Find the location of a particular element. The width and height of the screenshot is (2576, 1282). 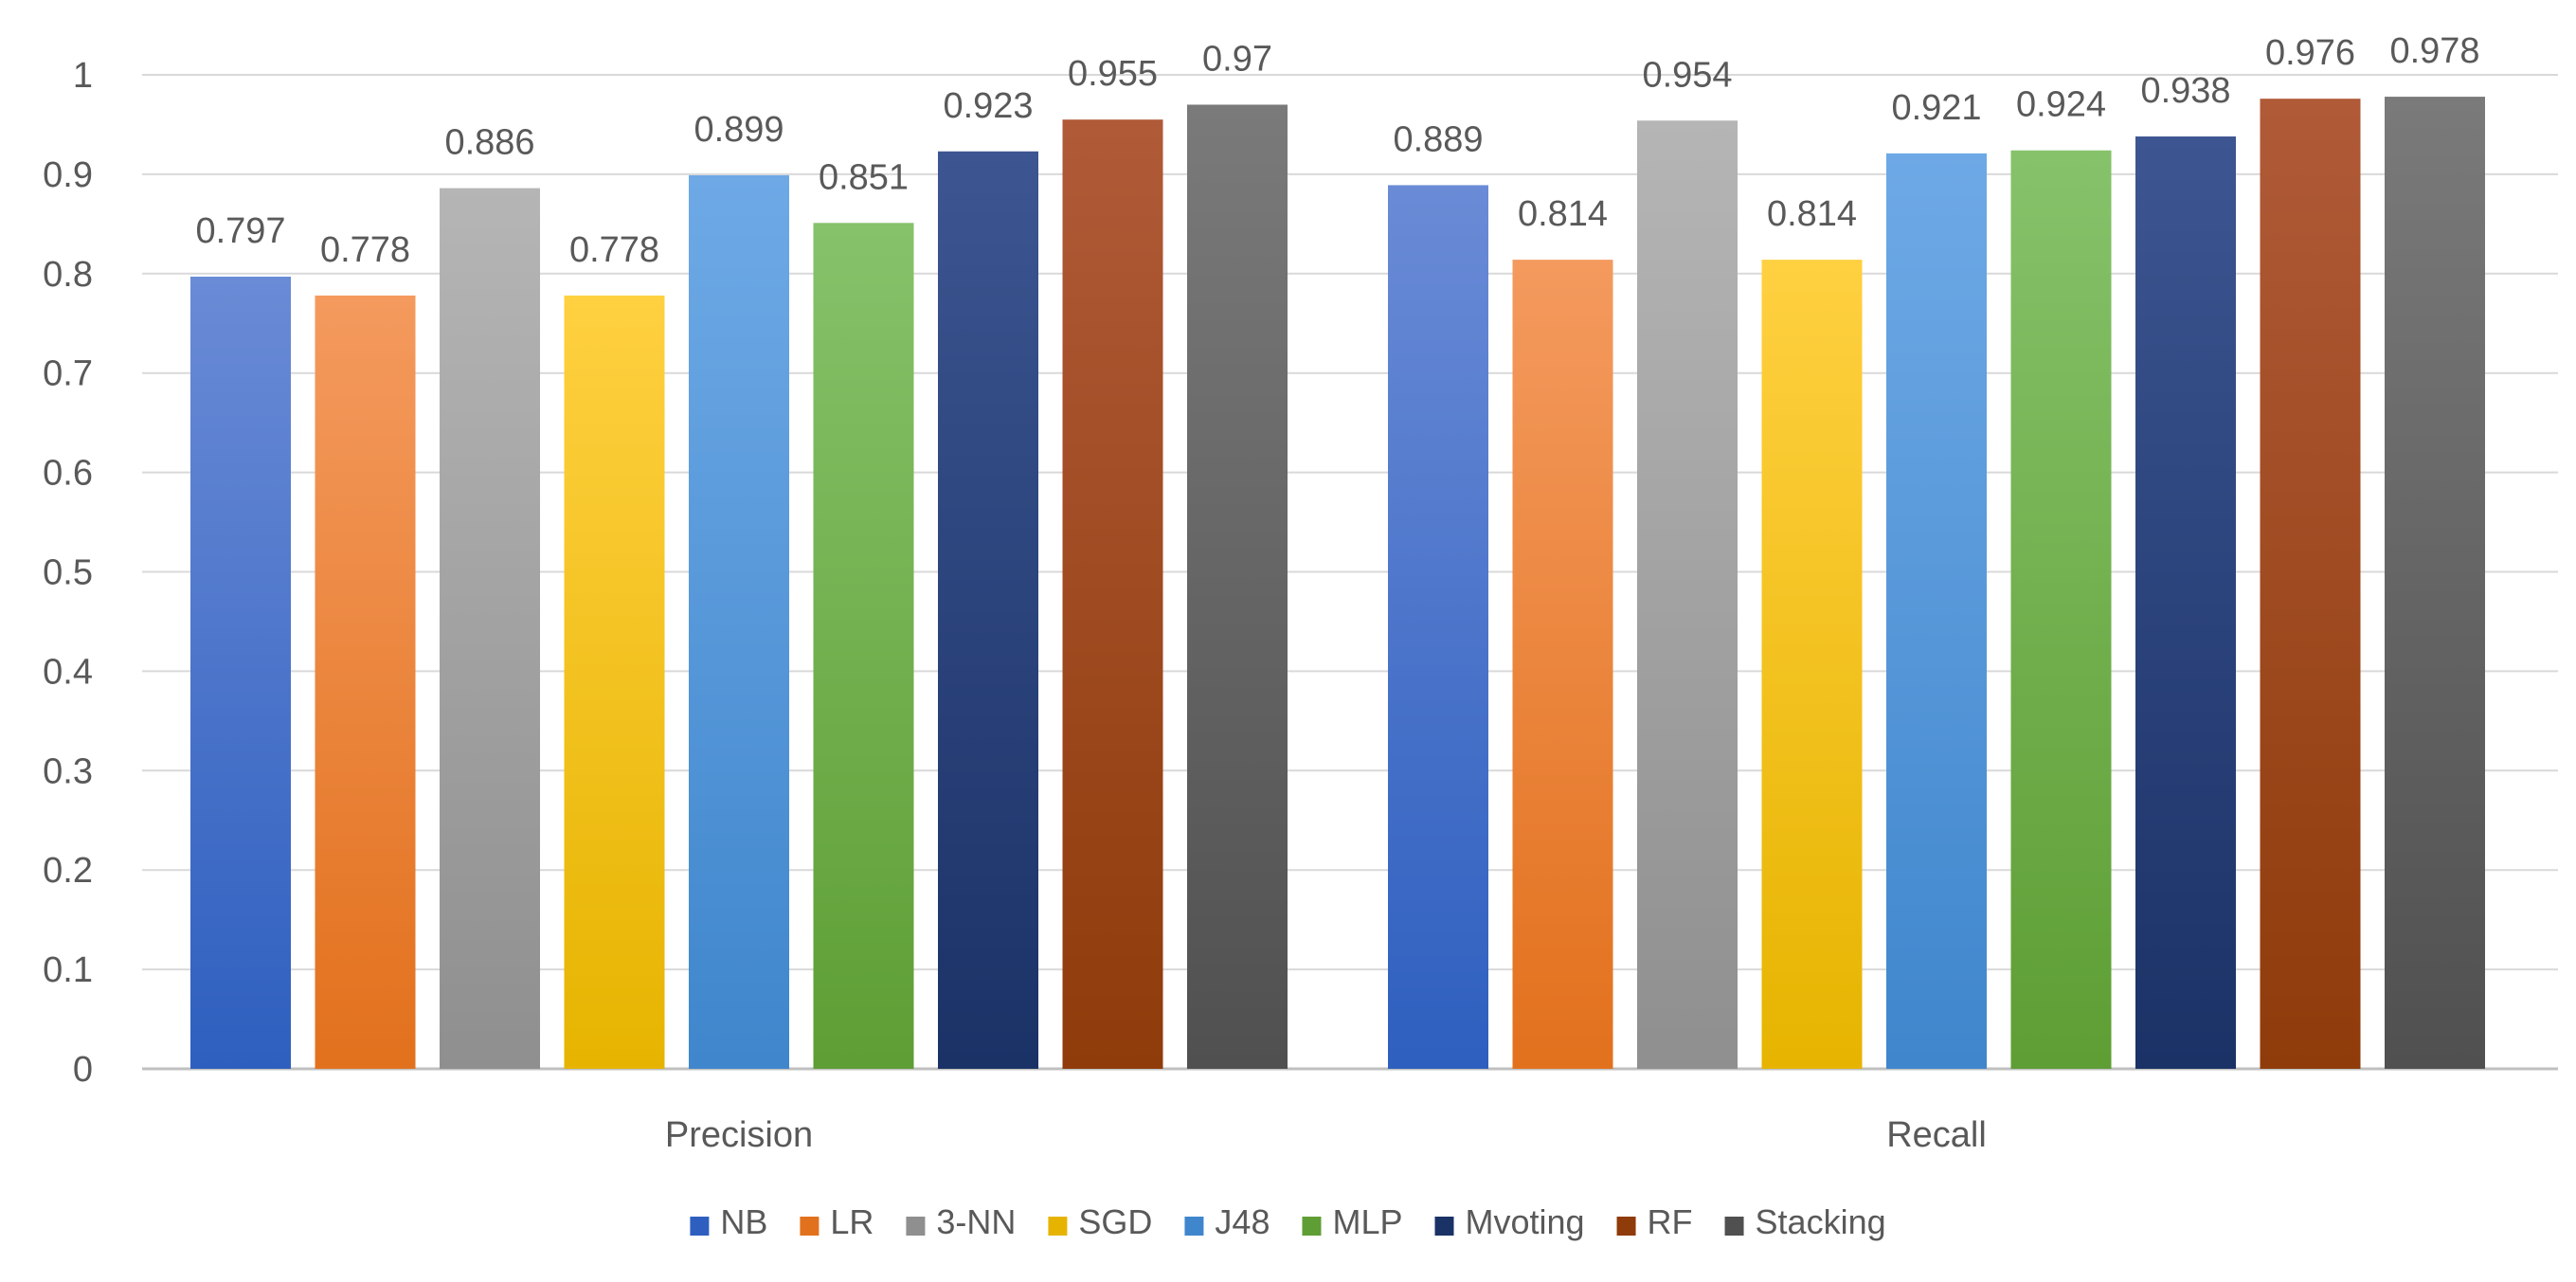

legend-item-mvoting: Mvoting is located at coordinates (1509, 1222).